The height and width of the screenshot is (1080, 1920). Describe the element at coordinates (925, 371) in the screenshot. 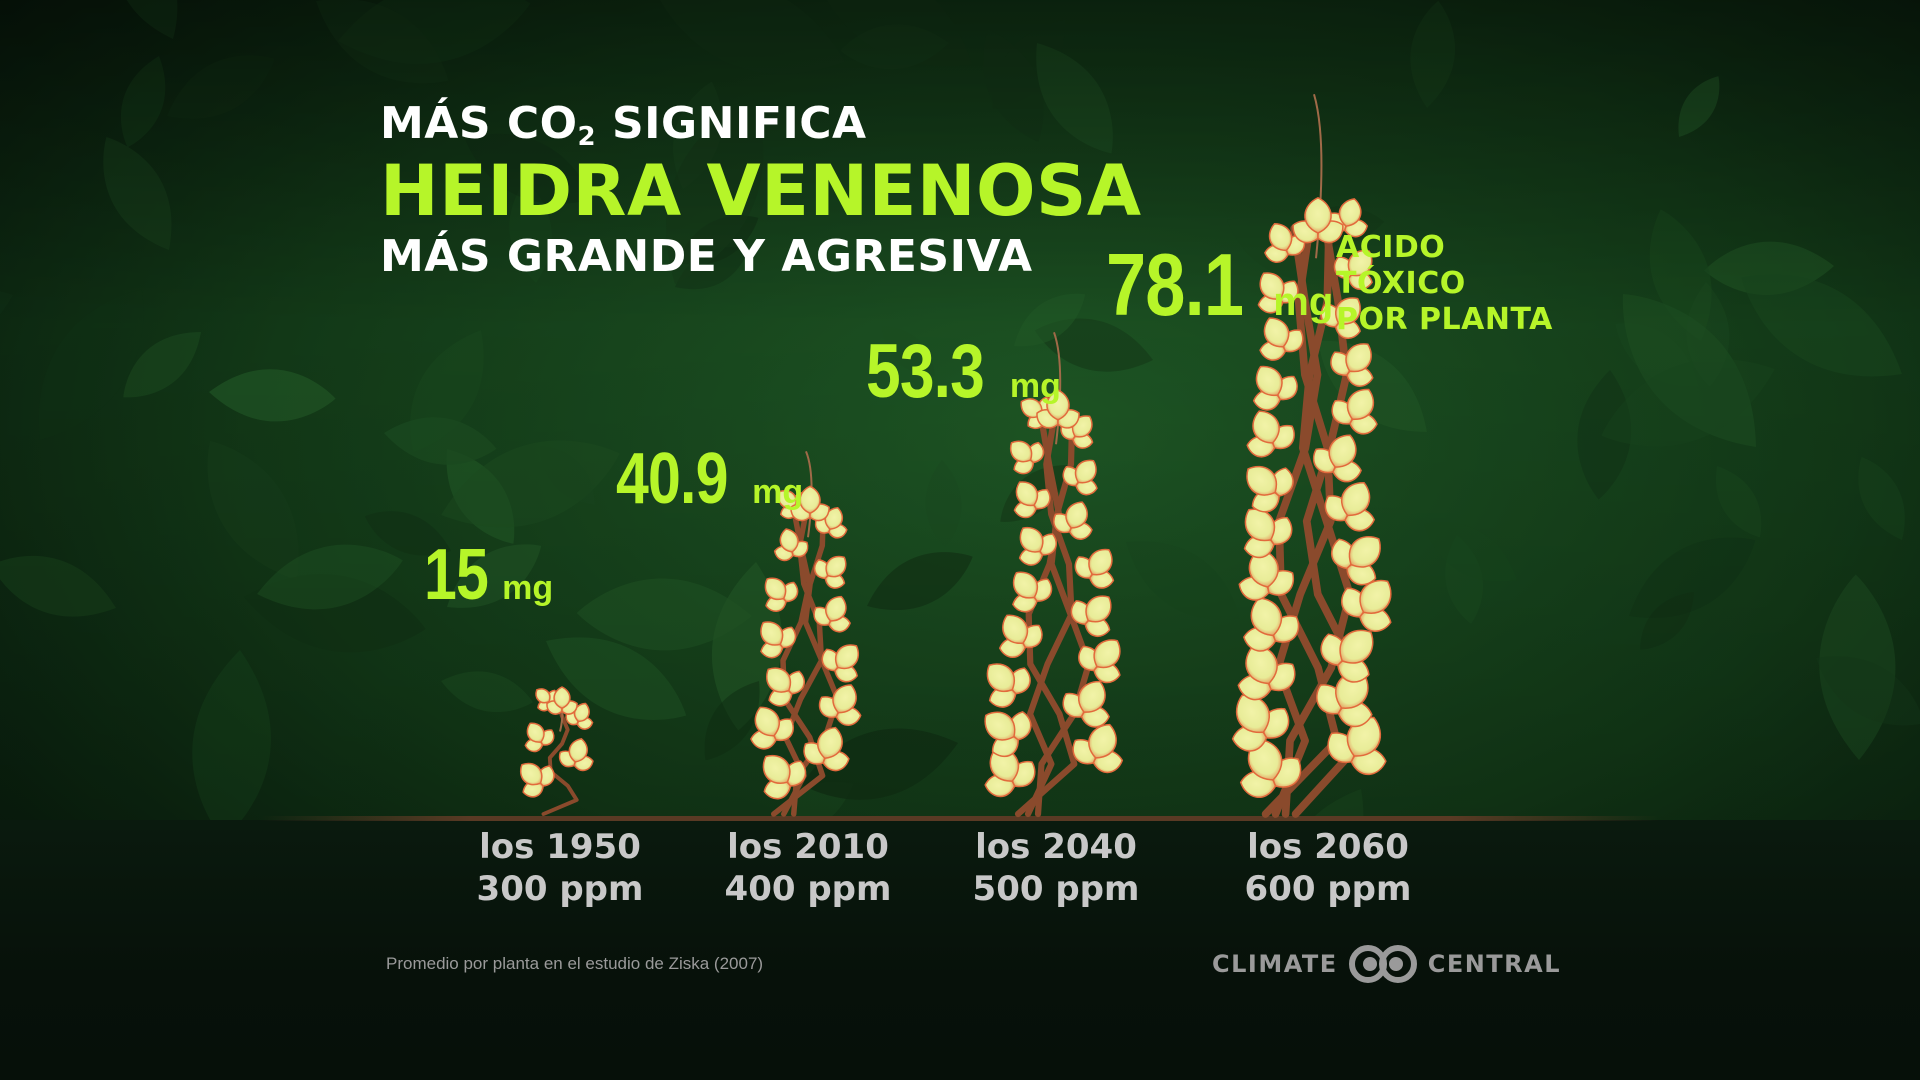

I see `value-number: 53.3` at that location.